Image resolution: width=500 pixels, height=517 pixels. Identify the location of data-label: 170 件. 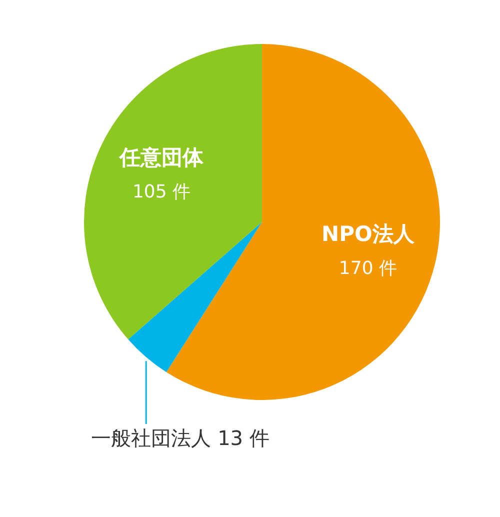
(367, 268).